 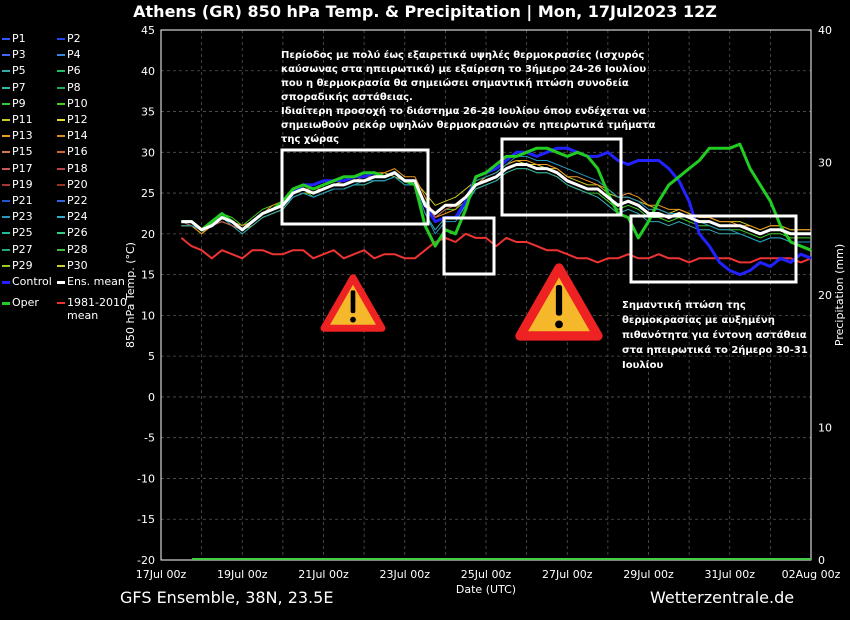 What do you see at coordinates (74, 55) in the screenshot?
I see `legend-label: P4` at bounding box center [74, 55].